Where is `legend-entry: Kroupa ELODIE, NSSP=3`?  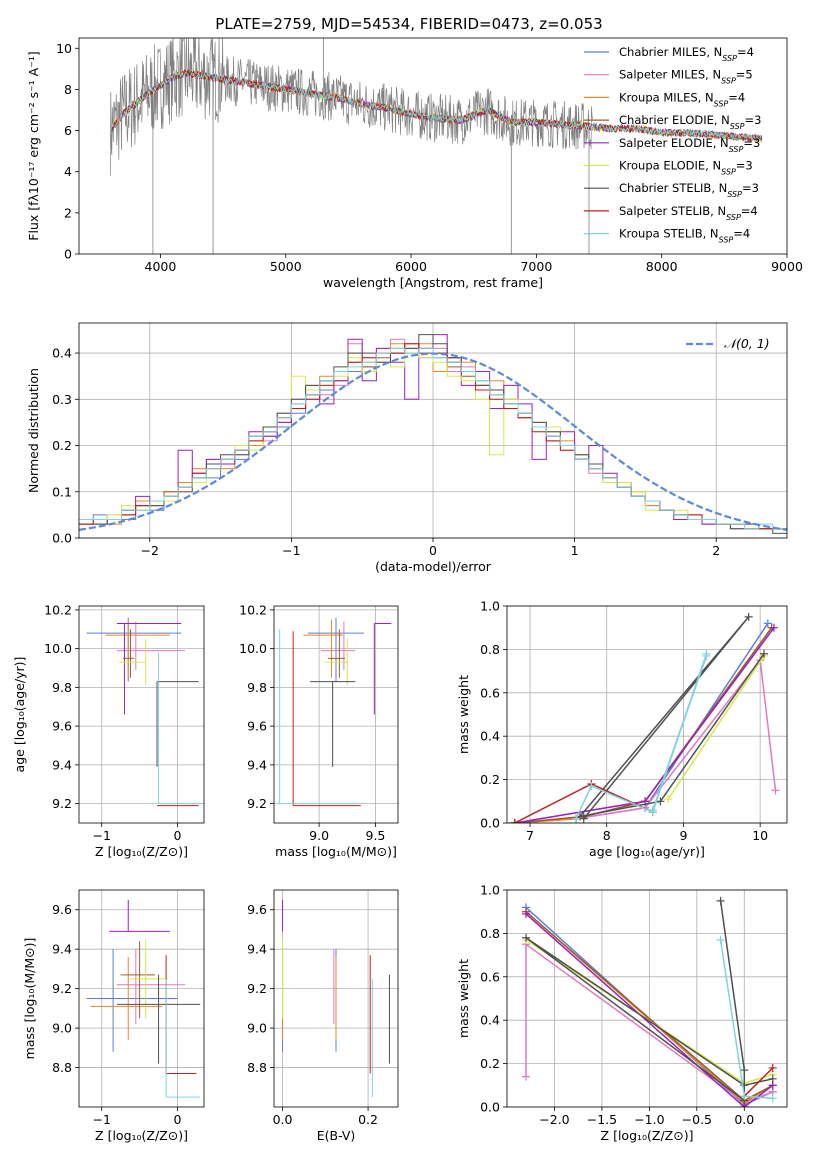 legend-entry: Kroupa ELODIE, NSSP=3 is located at coordinates (686, 168).